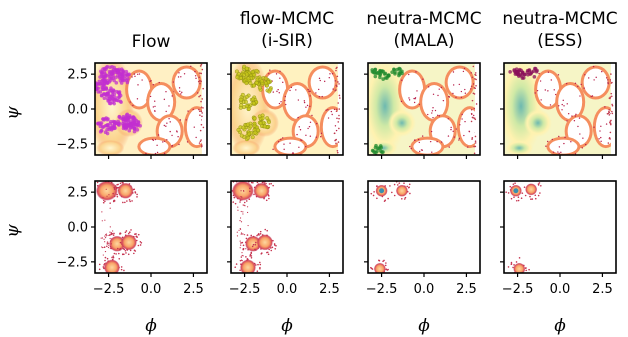  Describe the element at coordinates (287, 19) in the screenshot. I see `panel-title-line: flow-MCMC` at that location.